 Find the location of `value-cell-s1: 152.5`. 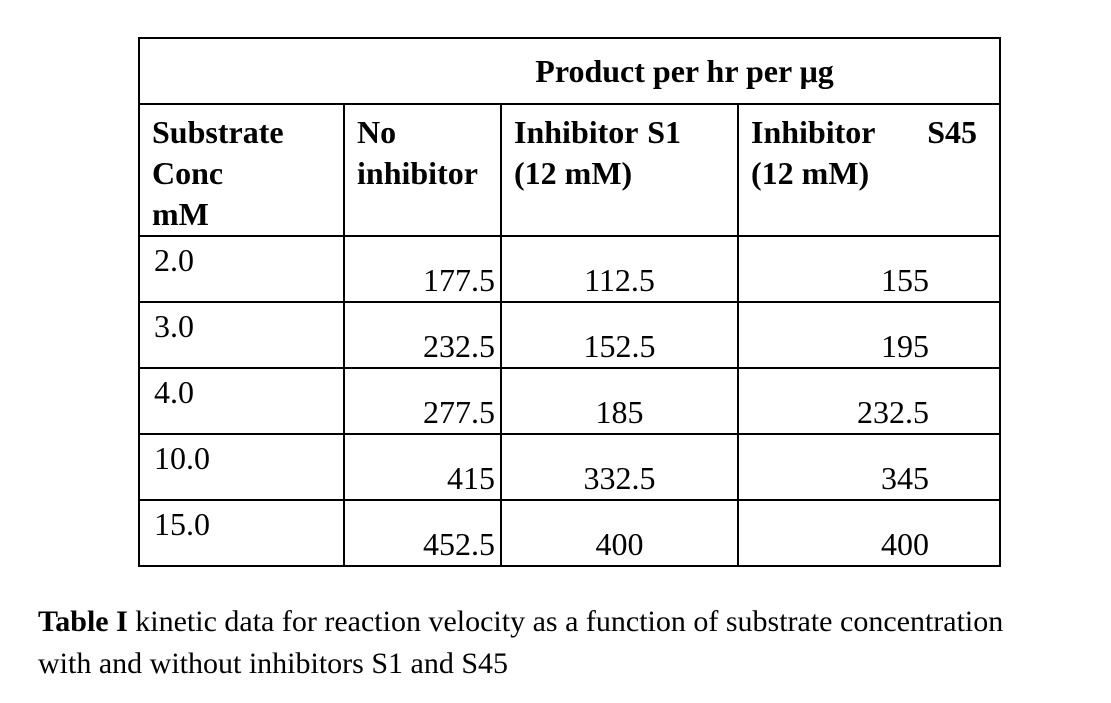

value-cell-s1: 152.5 is located at coordinates (619, 335).